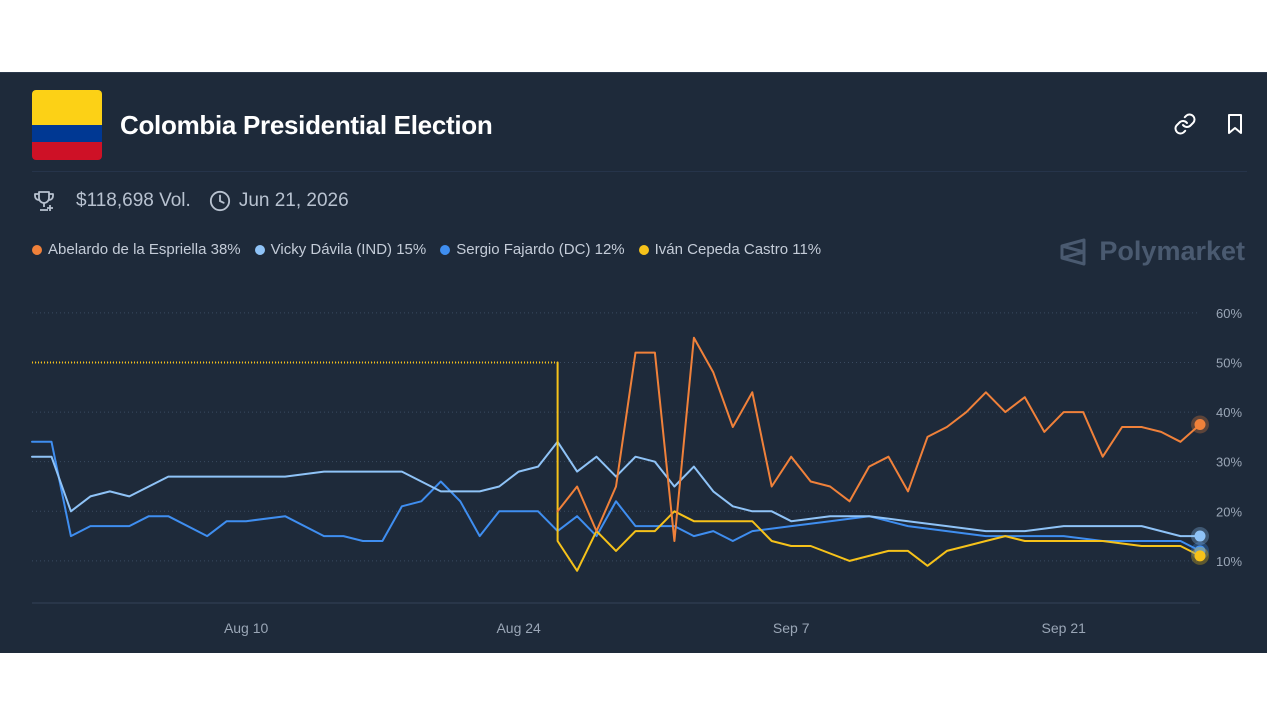 Image resolution: width=1280 pixels, height=720 pixels. What do you see at coordinates (219, 201) in the screenshot?
I see `clock-icon` at bounding box center [219, 201].